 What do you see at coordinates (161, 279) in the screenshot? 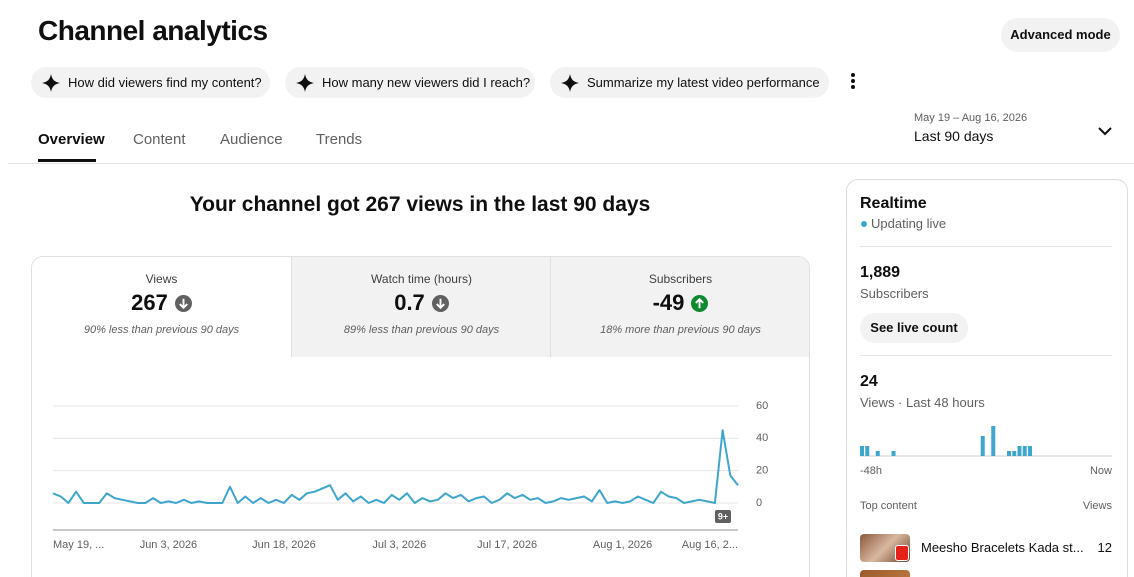
I see `metric-label: Views` at bounding box center [161, 279].